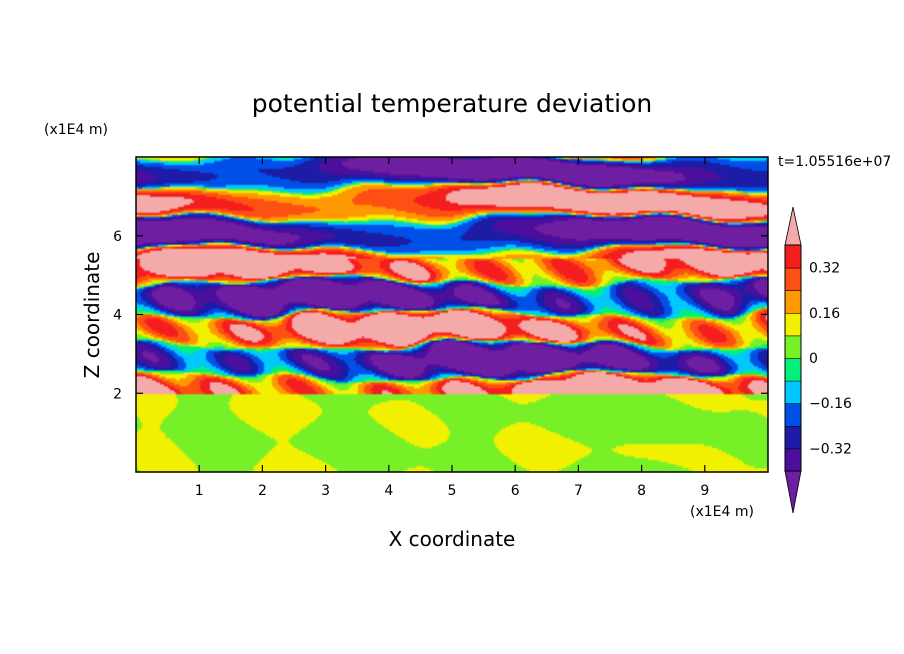  I want to click on y-tick-label: 2, so click(117, 394).